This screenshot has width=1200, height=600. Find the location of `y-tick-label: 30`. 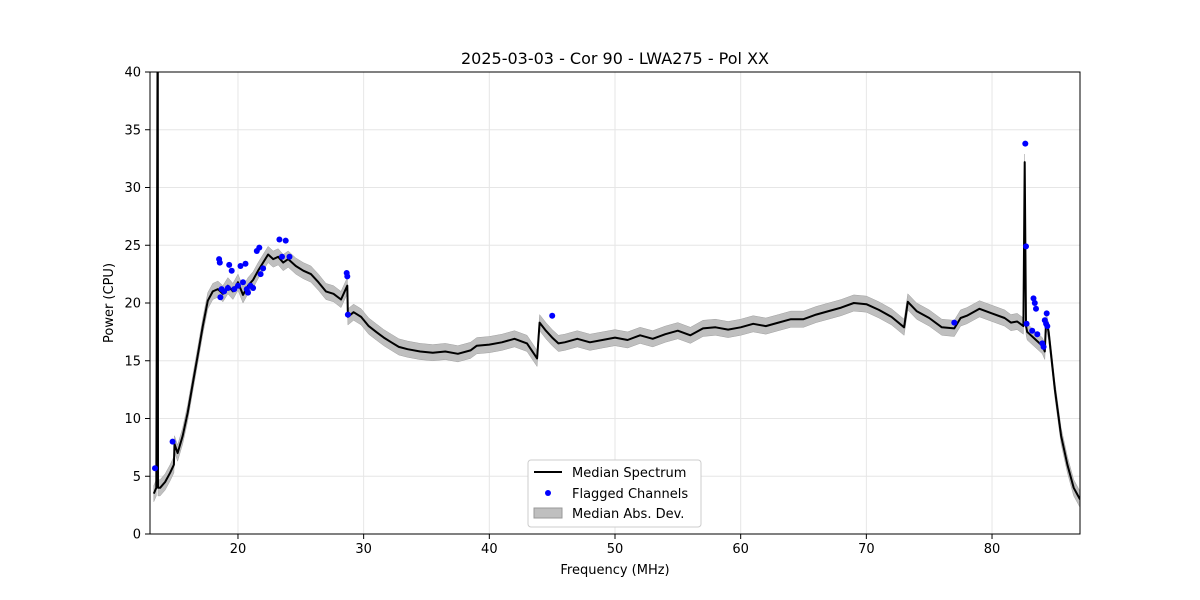

y-tick-label: 30 is located at coordinates (132, 188).